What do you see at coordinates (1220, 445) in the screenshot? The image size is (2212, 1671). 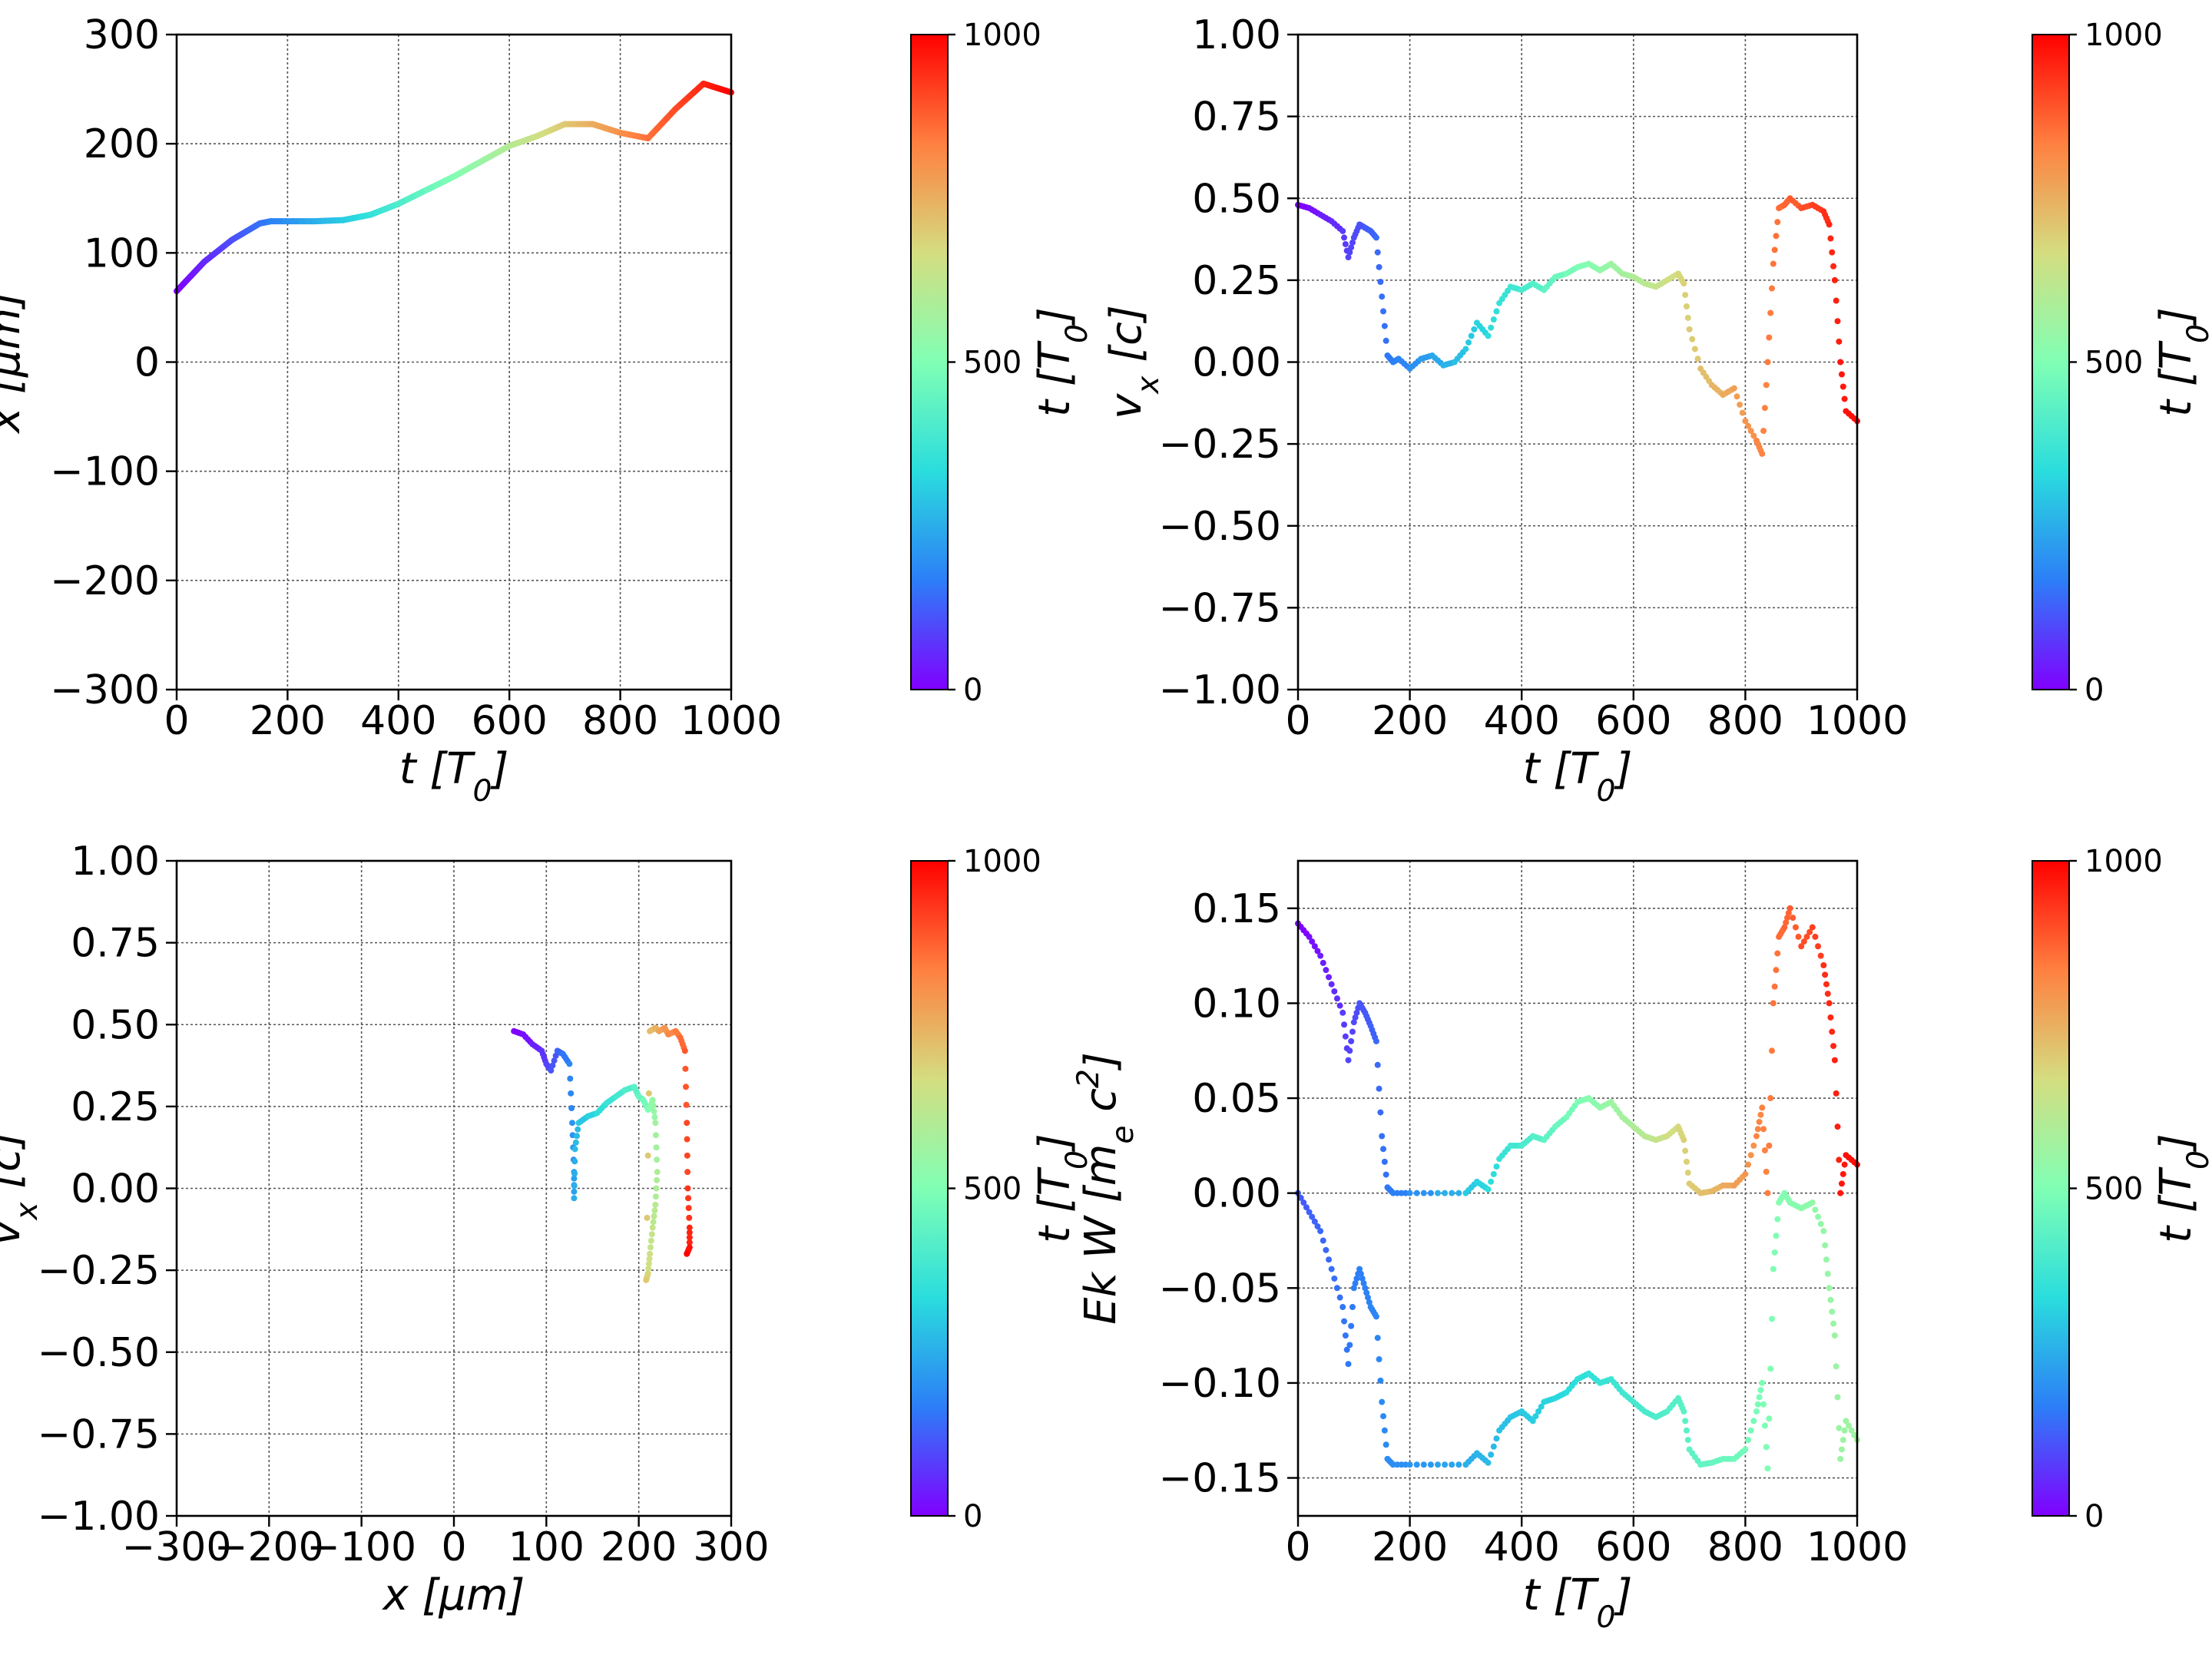 I see `y-tick-label: −0.25` at bounding box center [1220, 445].